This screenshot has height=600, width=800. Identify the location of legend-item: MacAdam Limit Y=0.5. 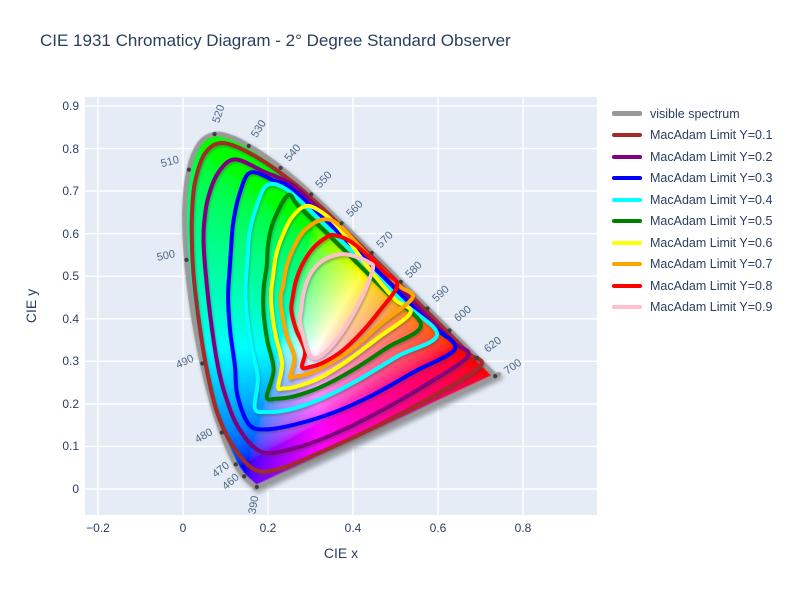
(692, 222).